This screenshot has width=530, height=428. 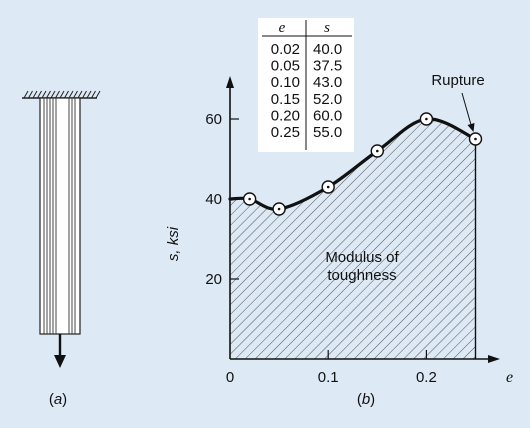 What do you see at coordinates (327, 49) in the screenshot?
I see `table-cell-s: 40.0` at bounding box center [327, 49].